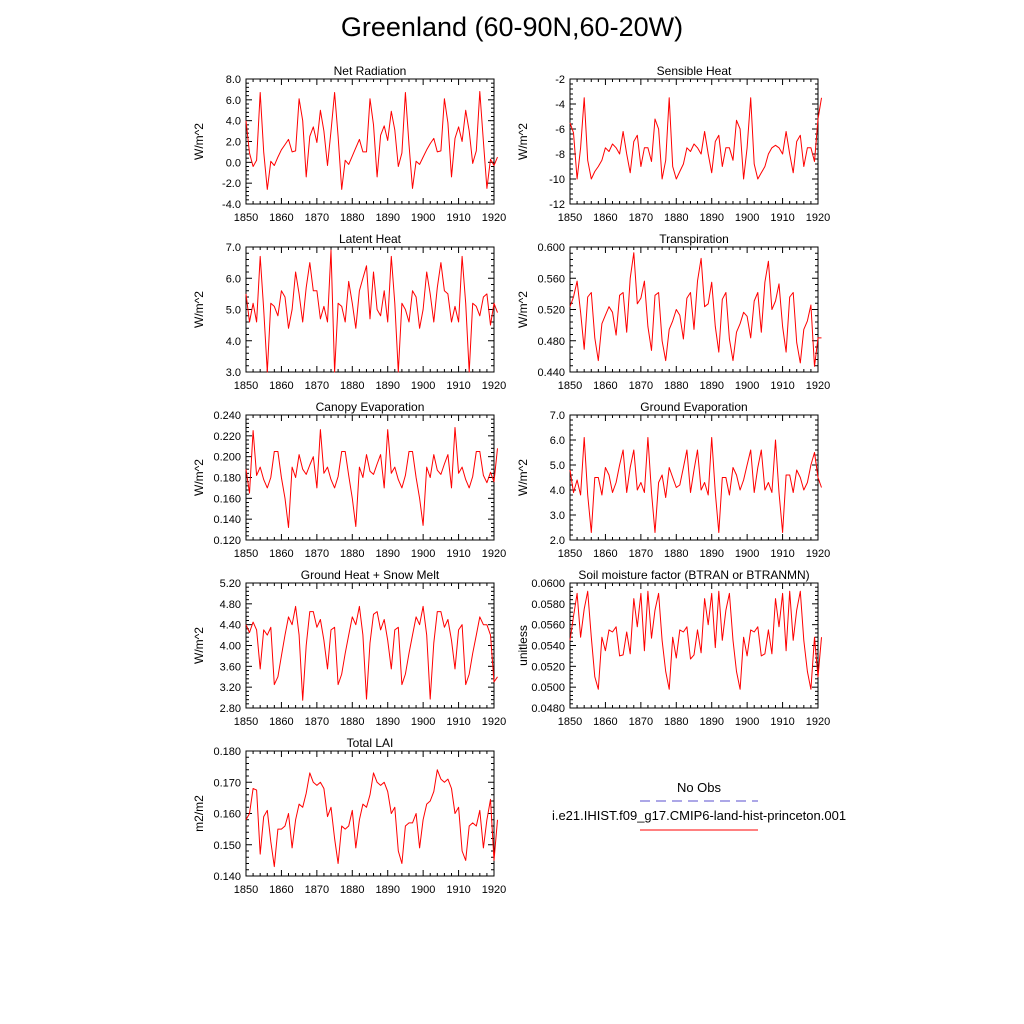  What do you see at coordinates (557, 541) in the screenshot?
I see `y-tick-label: 2.0` at bounding box center [557, 541].